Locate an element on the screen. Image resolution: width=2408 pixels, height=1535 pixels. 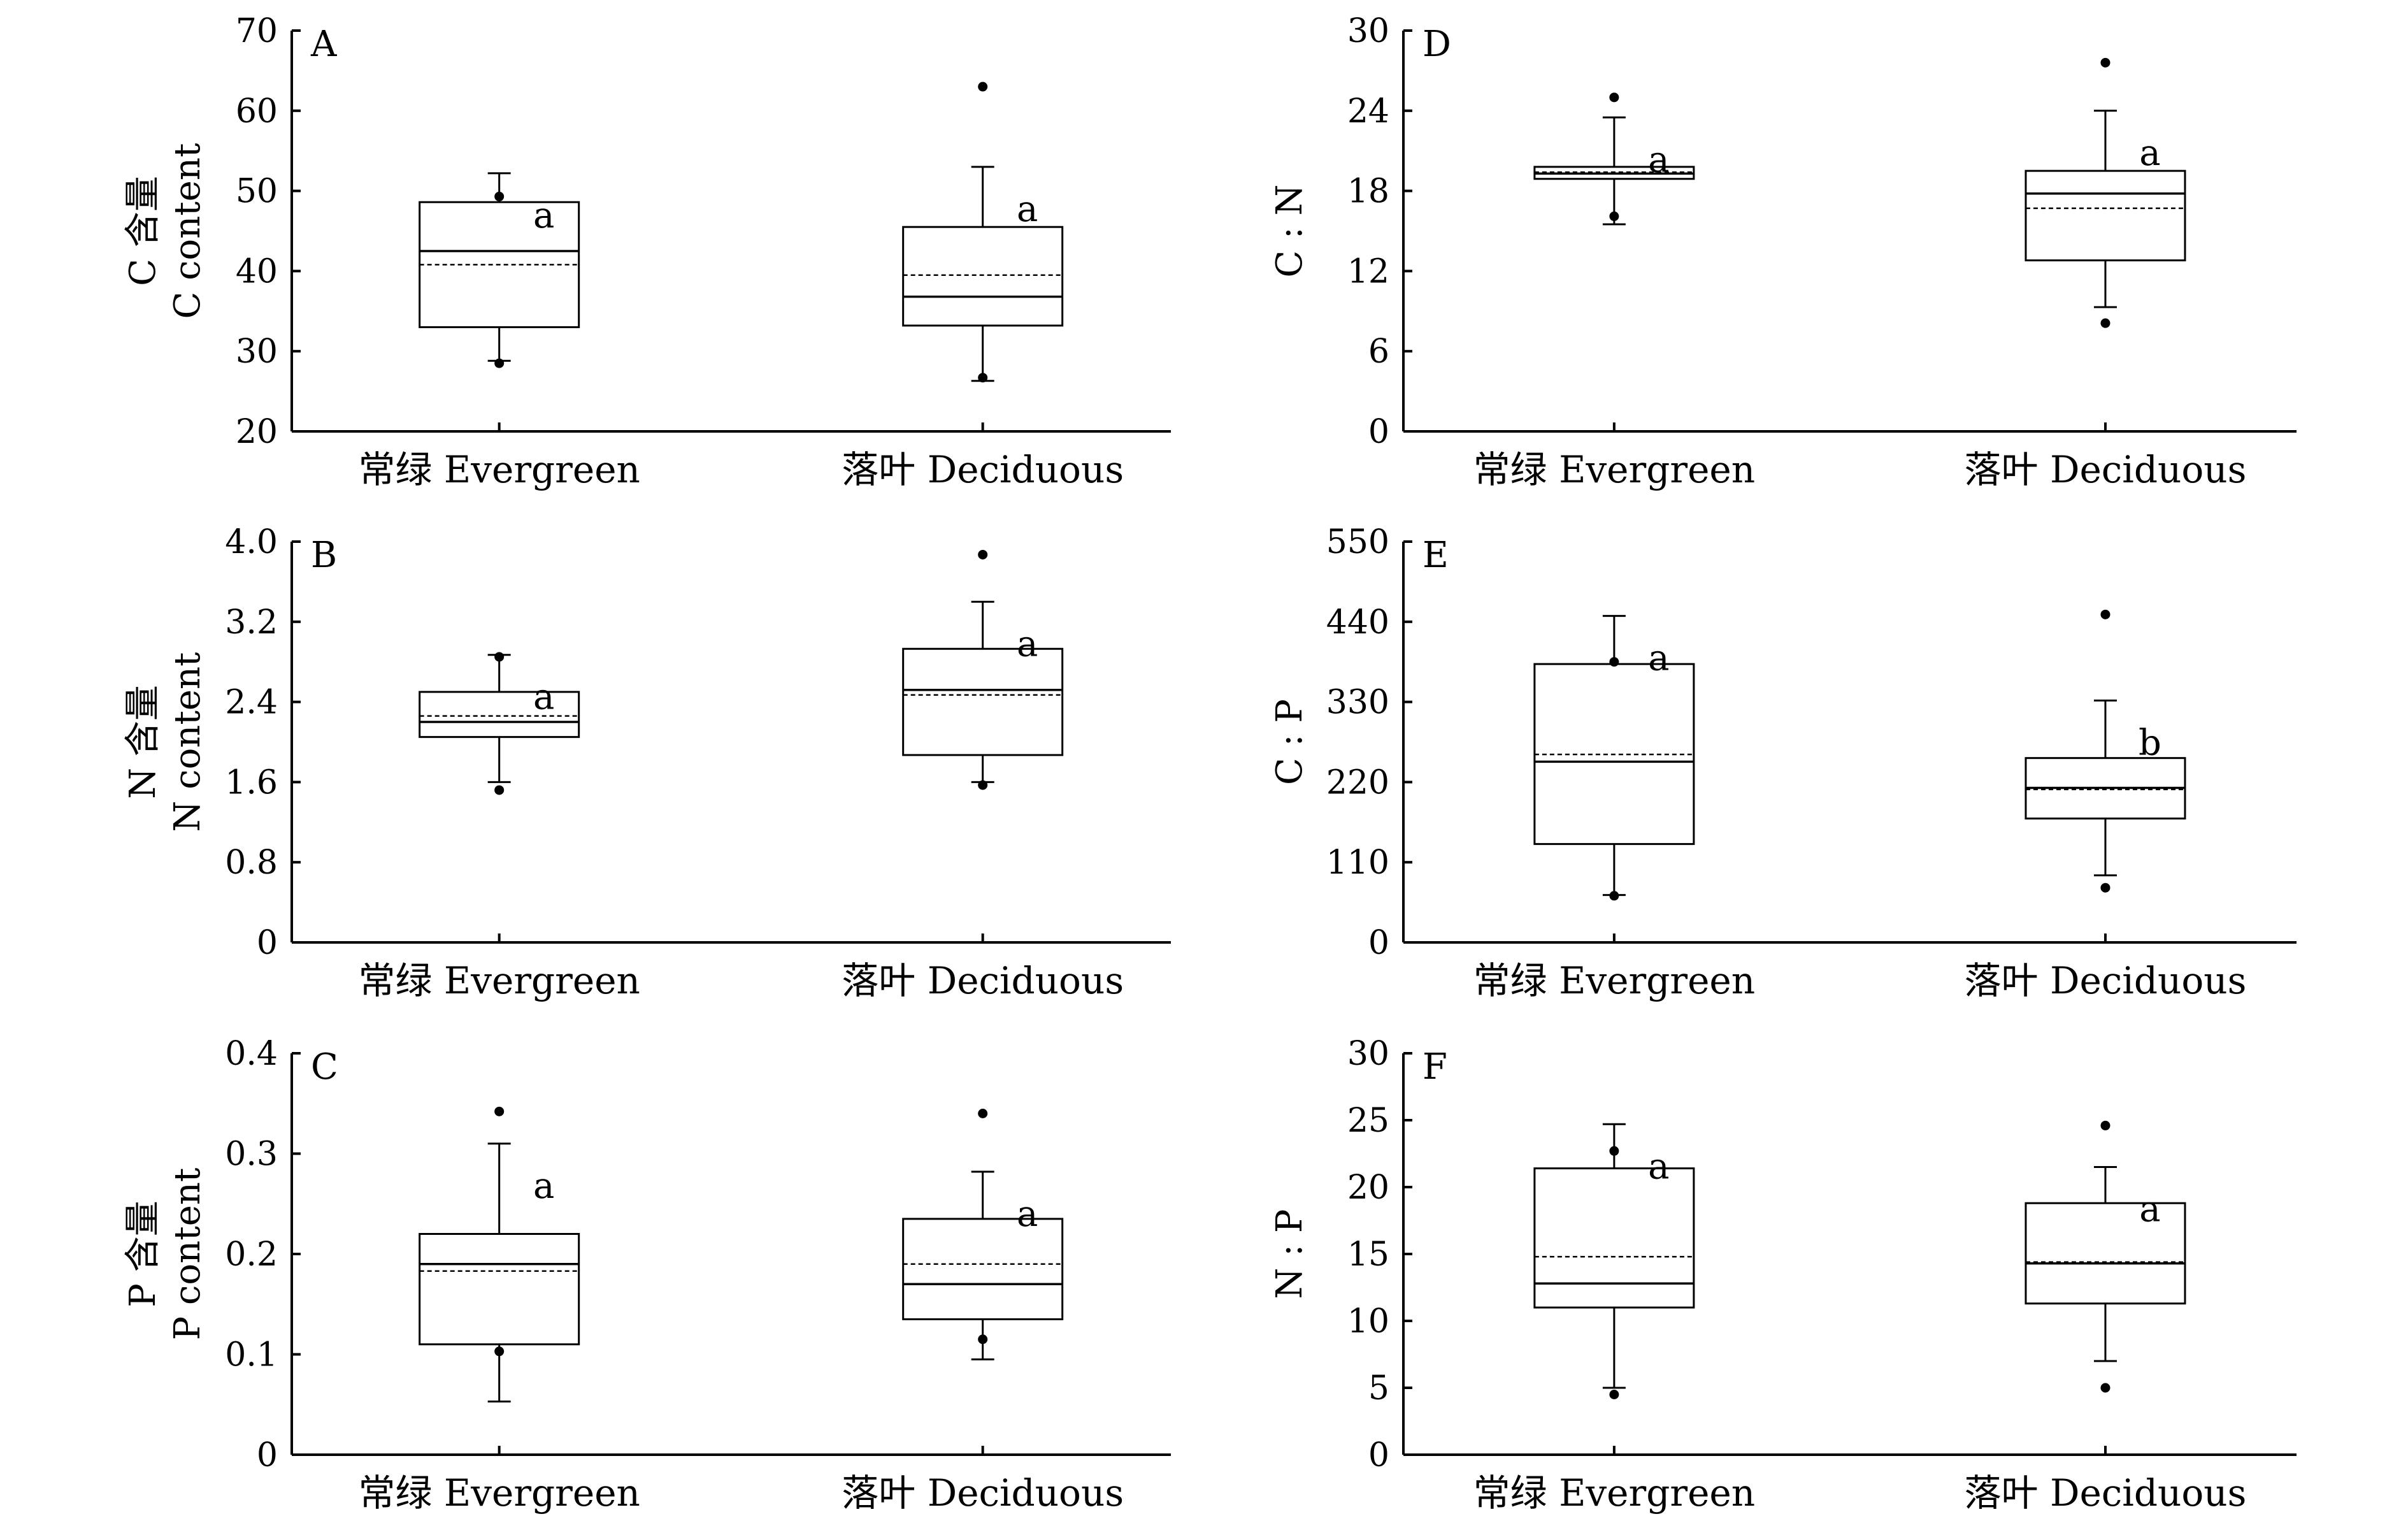
y-tick-label: 0.8 is located at coordinates (251, 863).